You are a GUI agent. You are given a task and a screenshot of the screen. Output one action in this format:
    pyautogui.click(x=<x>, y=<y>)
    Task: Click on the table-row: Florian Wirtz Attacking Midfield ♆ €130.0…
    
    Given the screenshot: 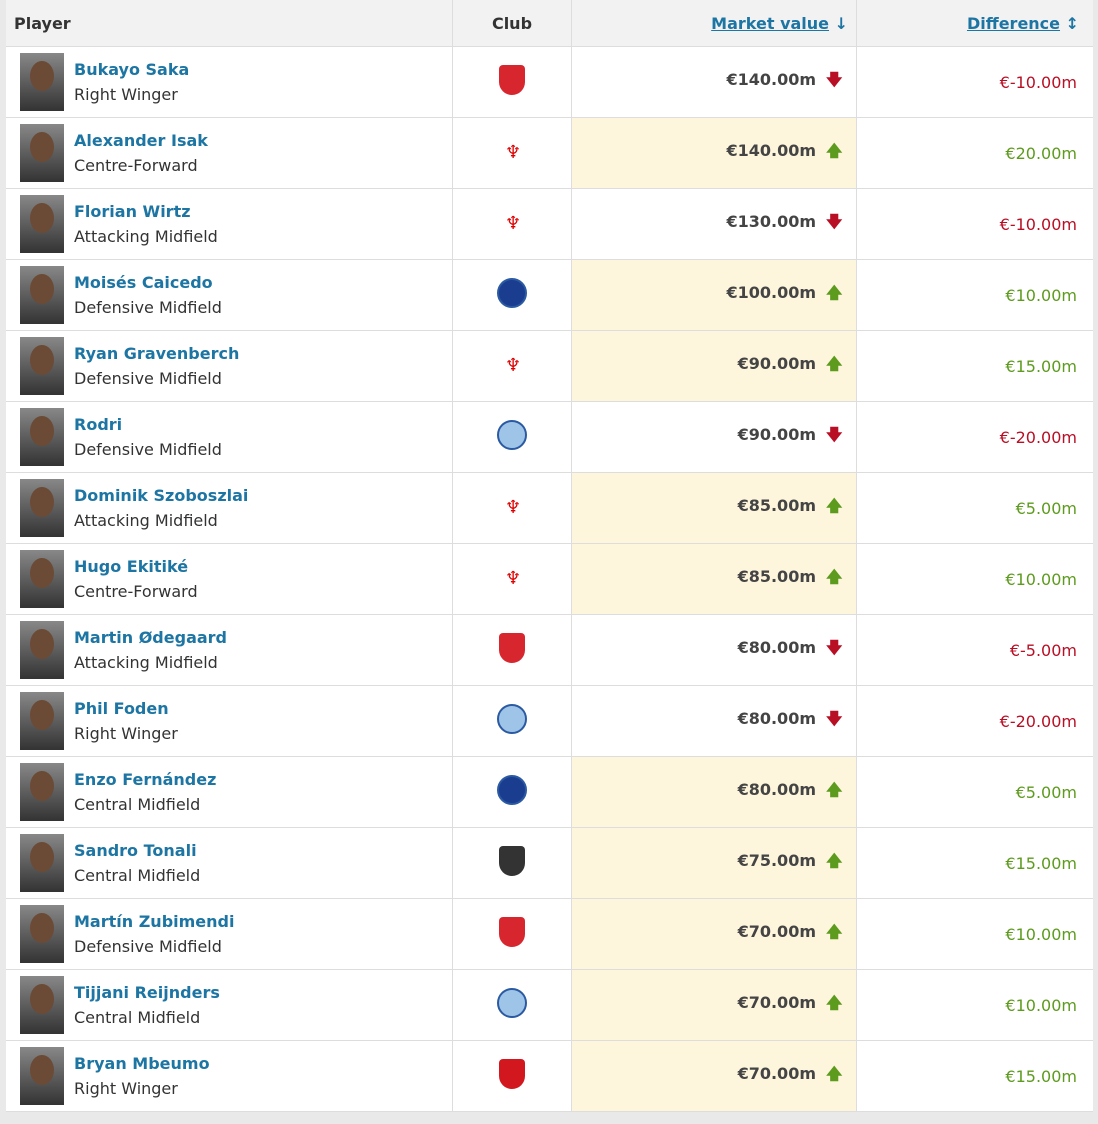 What is the action you would take?
    pyautogui.click(x=549, y=224)
    